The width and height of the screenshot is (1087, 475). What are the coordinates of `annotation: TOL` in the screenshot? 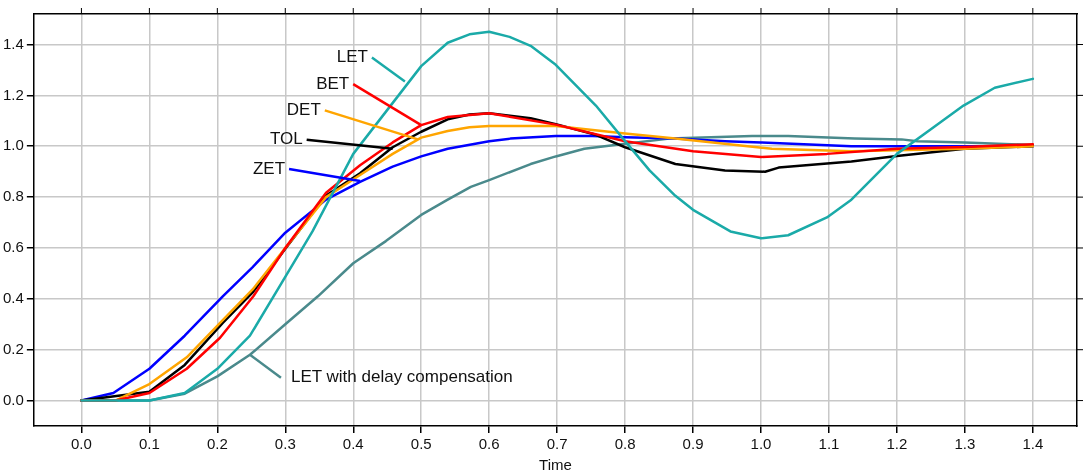 It's located at (286, 139).